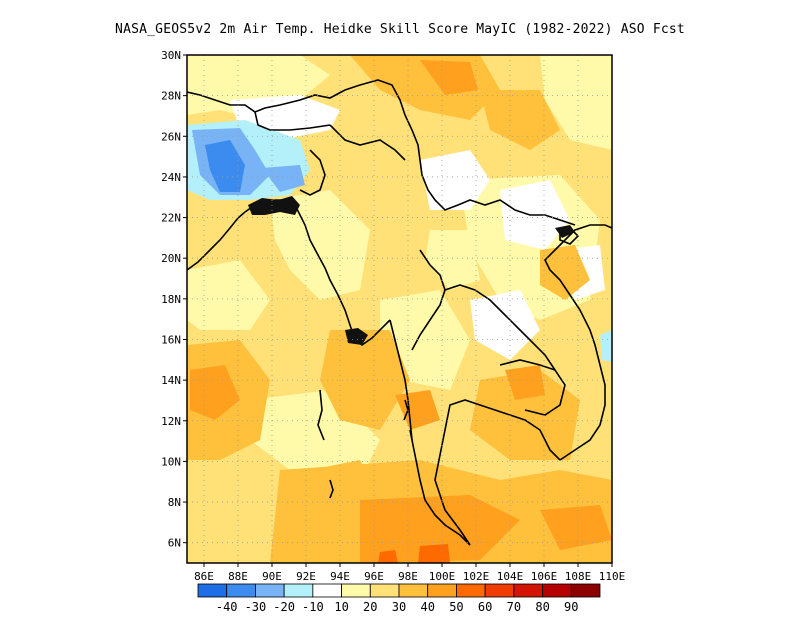 The height and width of the screenshot is (618, 800). I want to click on lat-tick-label: 6N, so click(174, 543).